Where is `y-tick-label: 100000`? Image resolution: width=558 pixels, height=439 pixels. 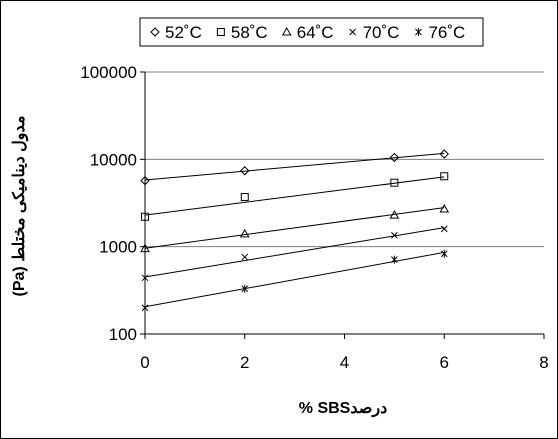
y-tick-label: 100000 is located at coordinates (108, 72).